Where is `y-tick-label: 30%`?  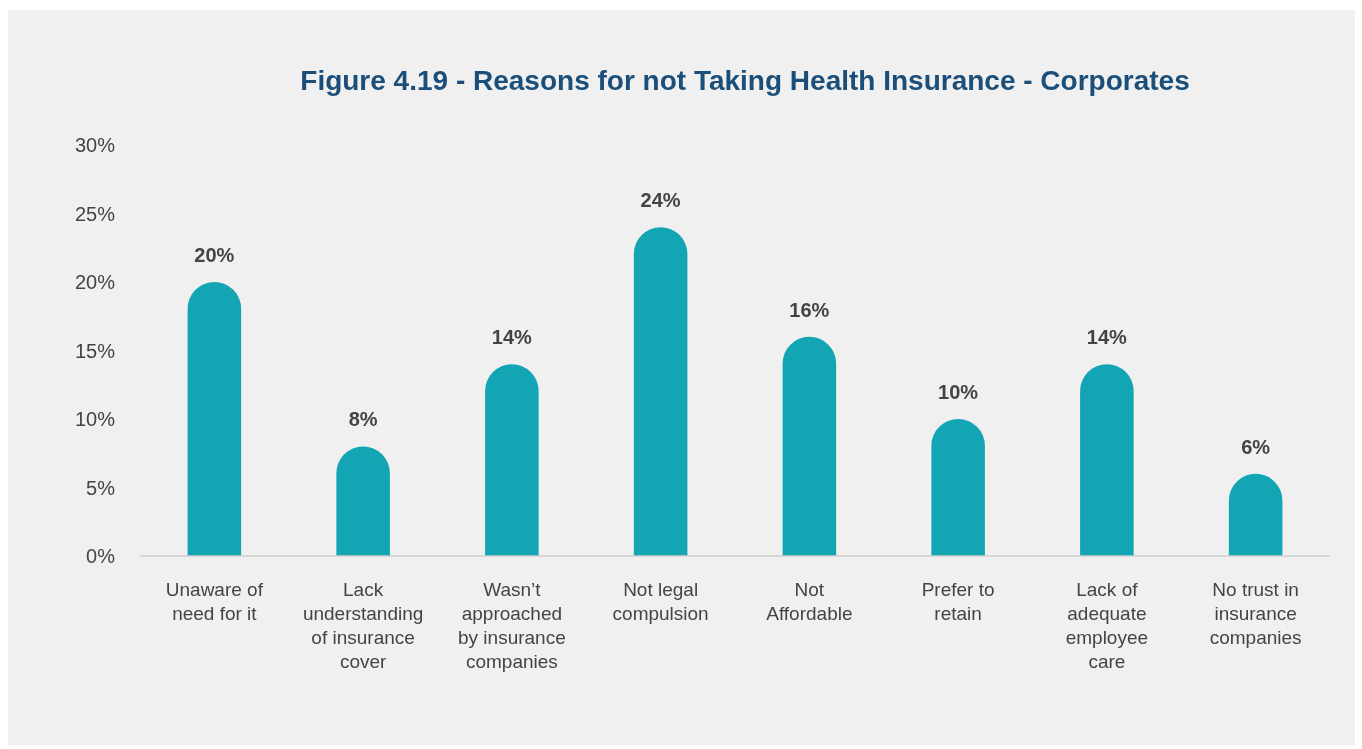 y-tick-label: 30% is located at coordinates (95, 145).